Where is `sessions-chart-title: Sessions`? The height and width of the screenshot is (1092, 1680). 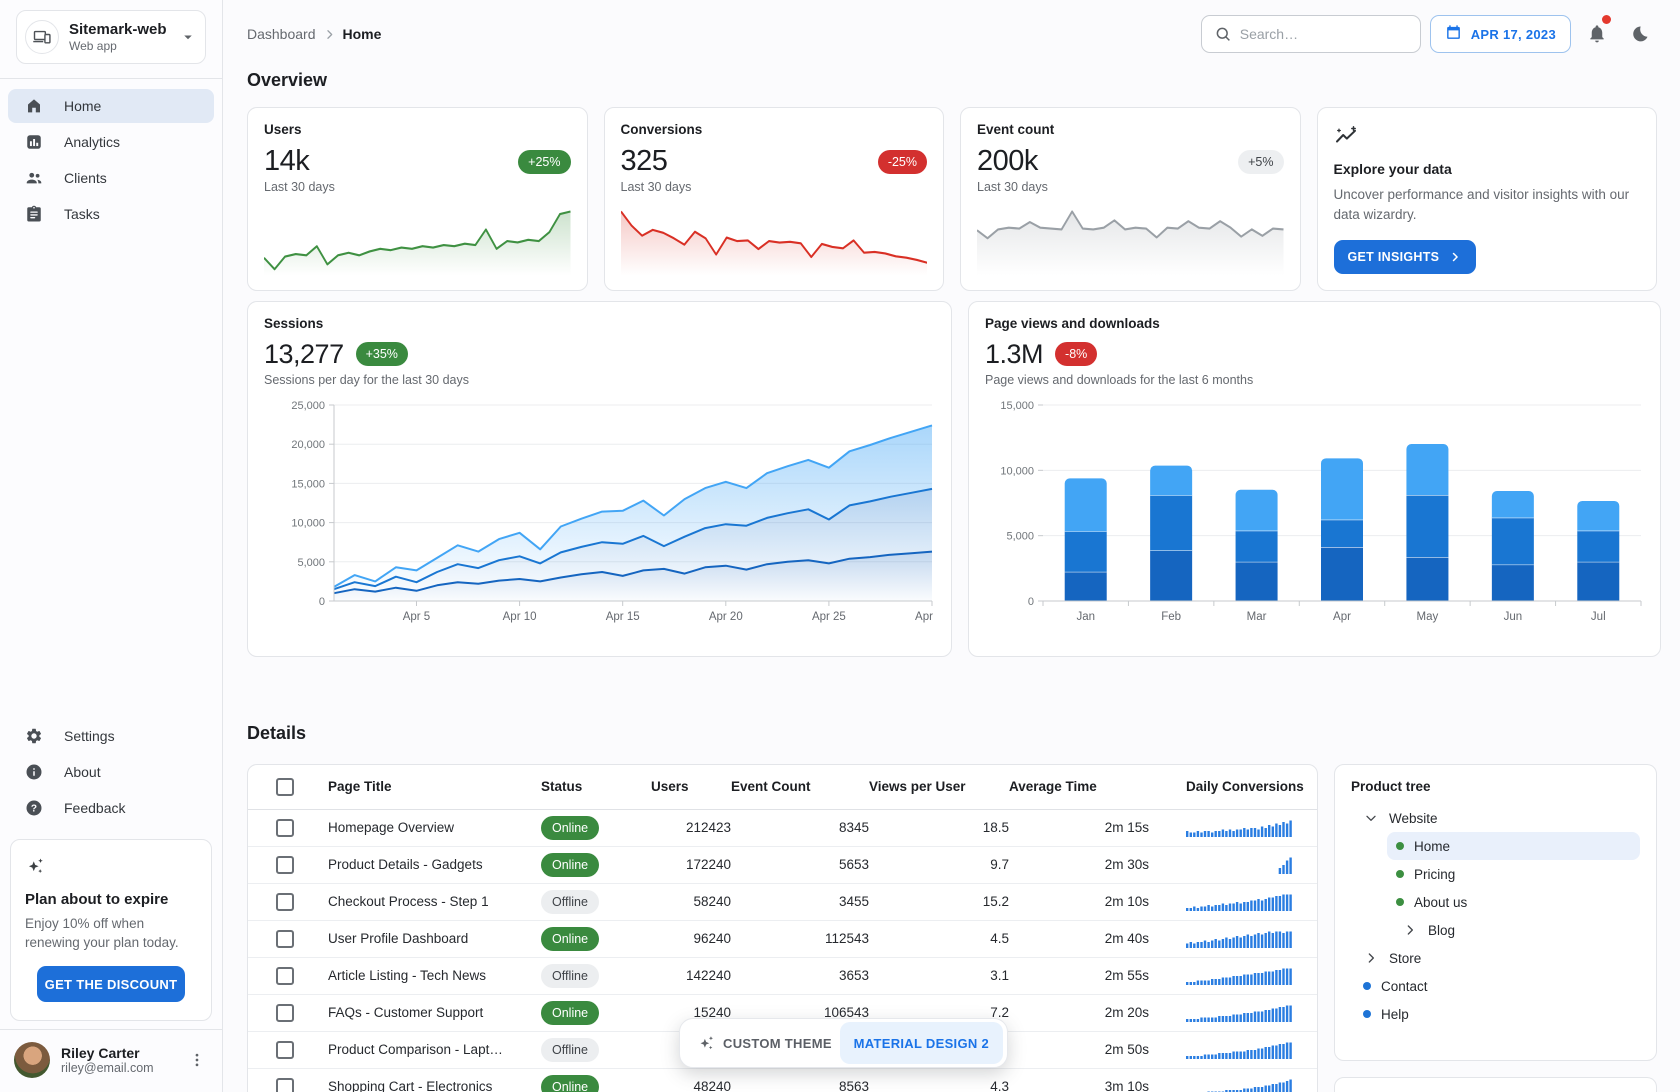
sessions-chart-title: Sessions is located at coordinates (294, 323).